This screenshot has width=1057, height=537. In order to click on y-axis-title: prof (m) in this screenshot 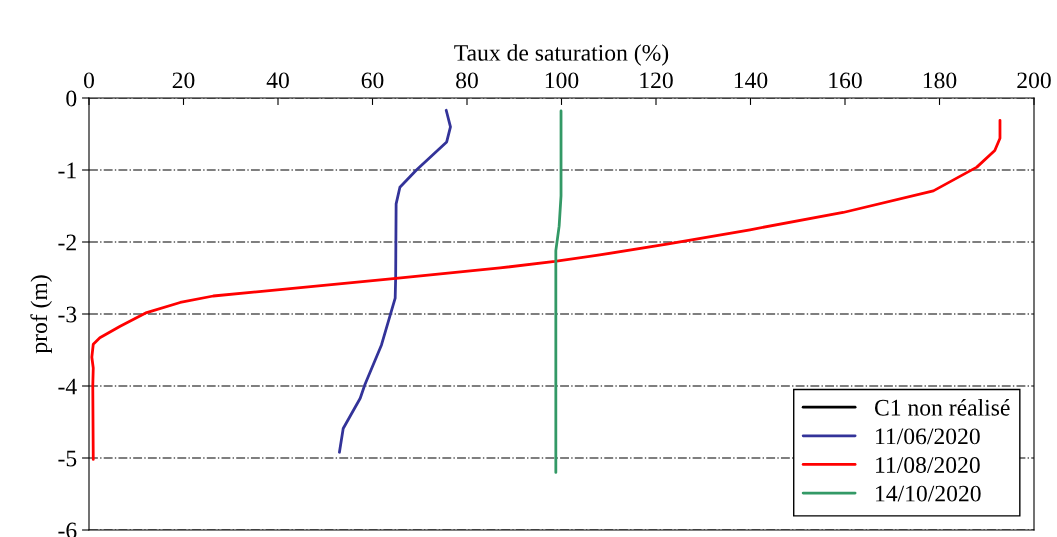, I will do `click(41, 314)`.